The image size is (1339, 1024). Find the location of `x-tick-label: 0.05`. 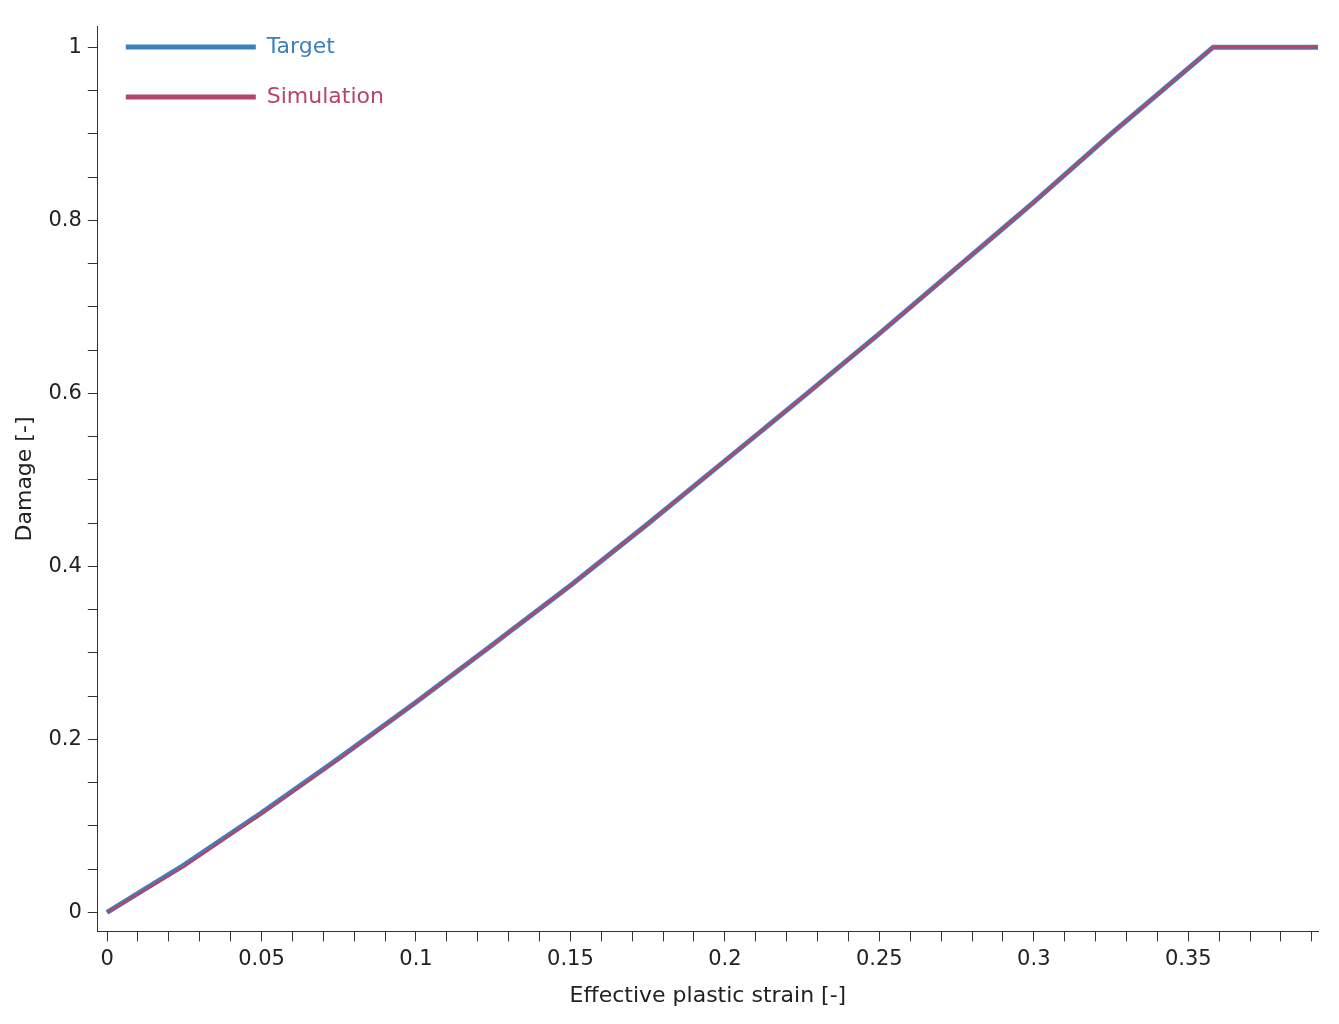

x-tick-label: 0.05 is located at coordinates (261, 958).